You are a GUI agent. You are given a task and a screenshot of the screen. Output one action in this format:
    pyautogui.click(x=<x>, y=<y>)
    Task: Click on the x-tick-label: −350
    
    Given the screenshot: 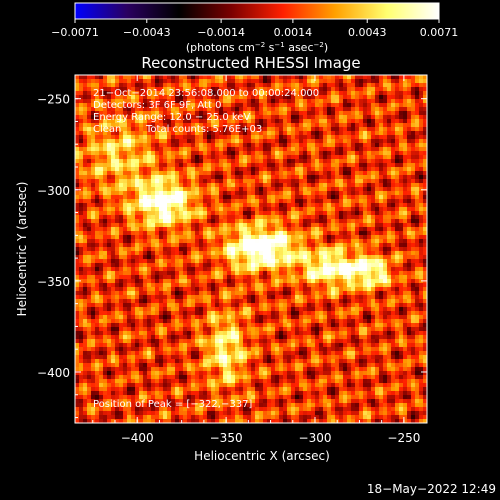 What is the action you would take?
    pyautogui.click(x=226, y=438)
    